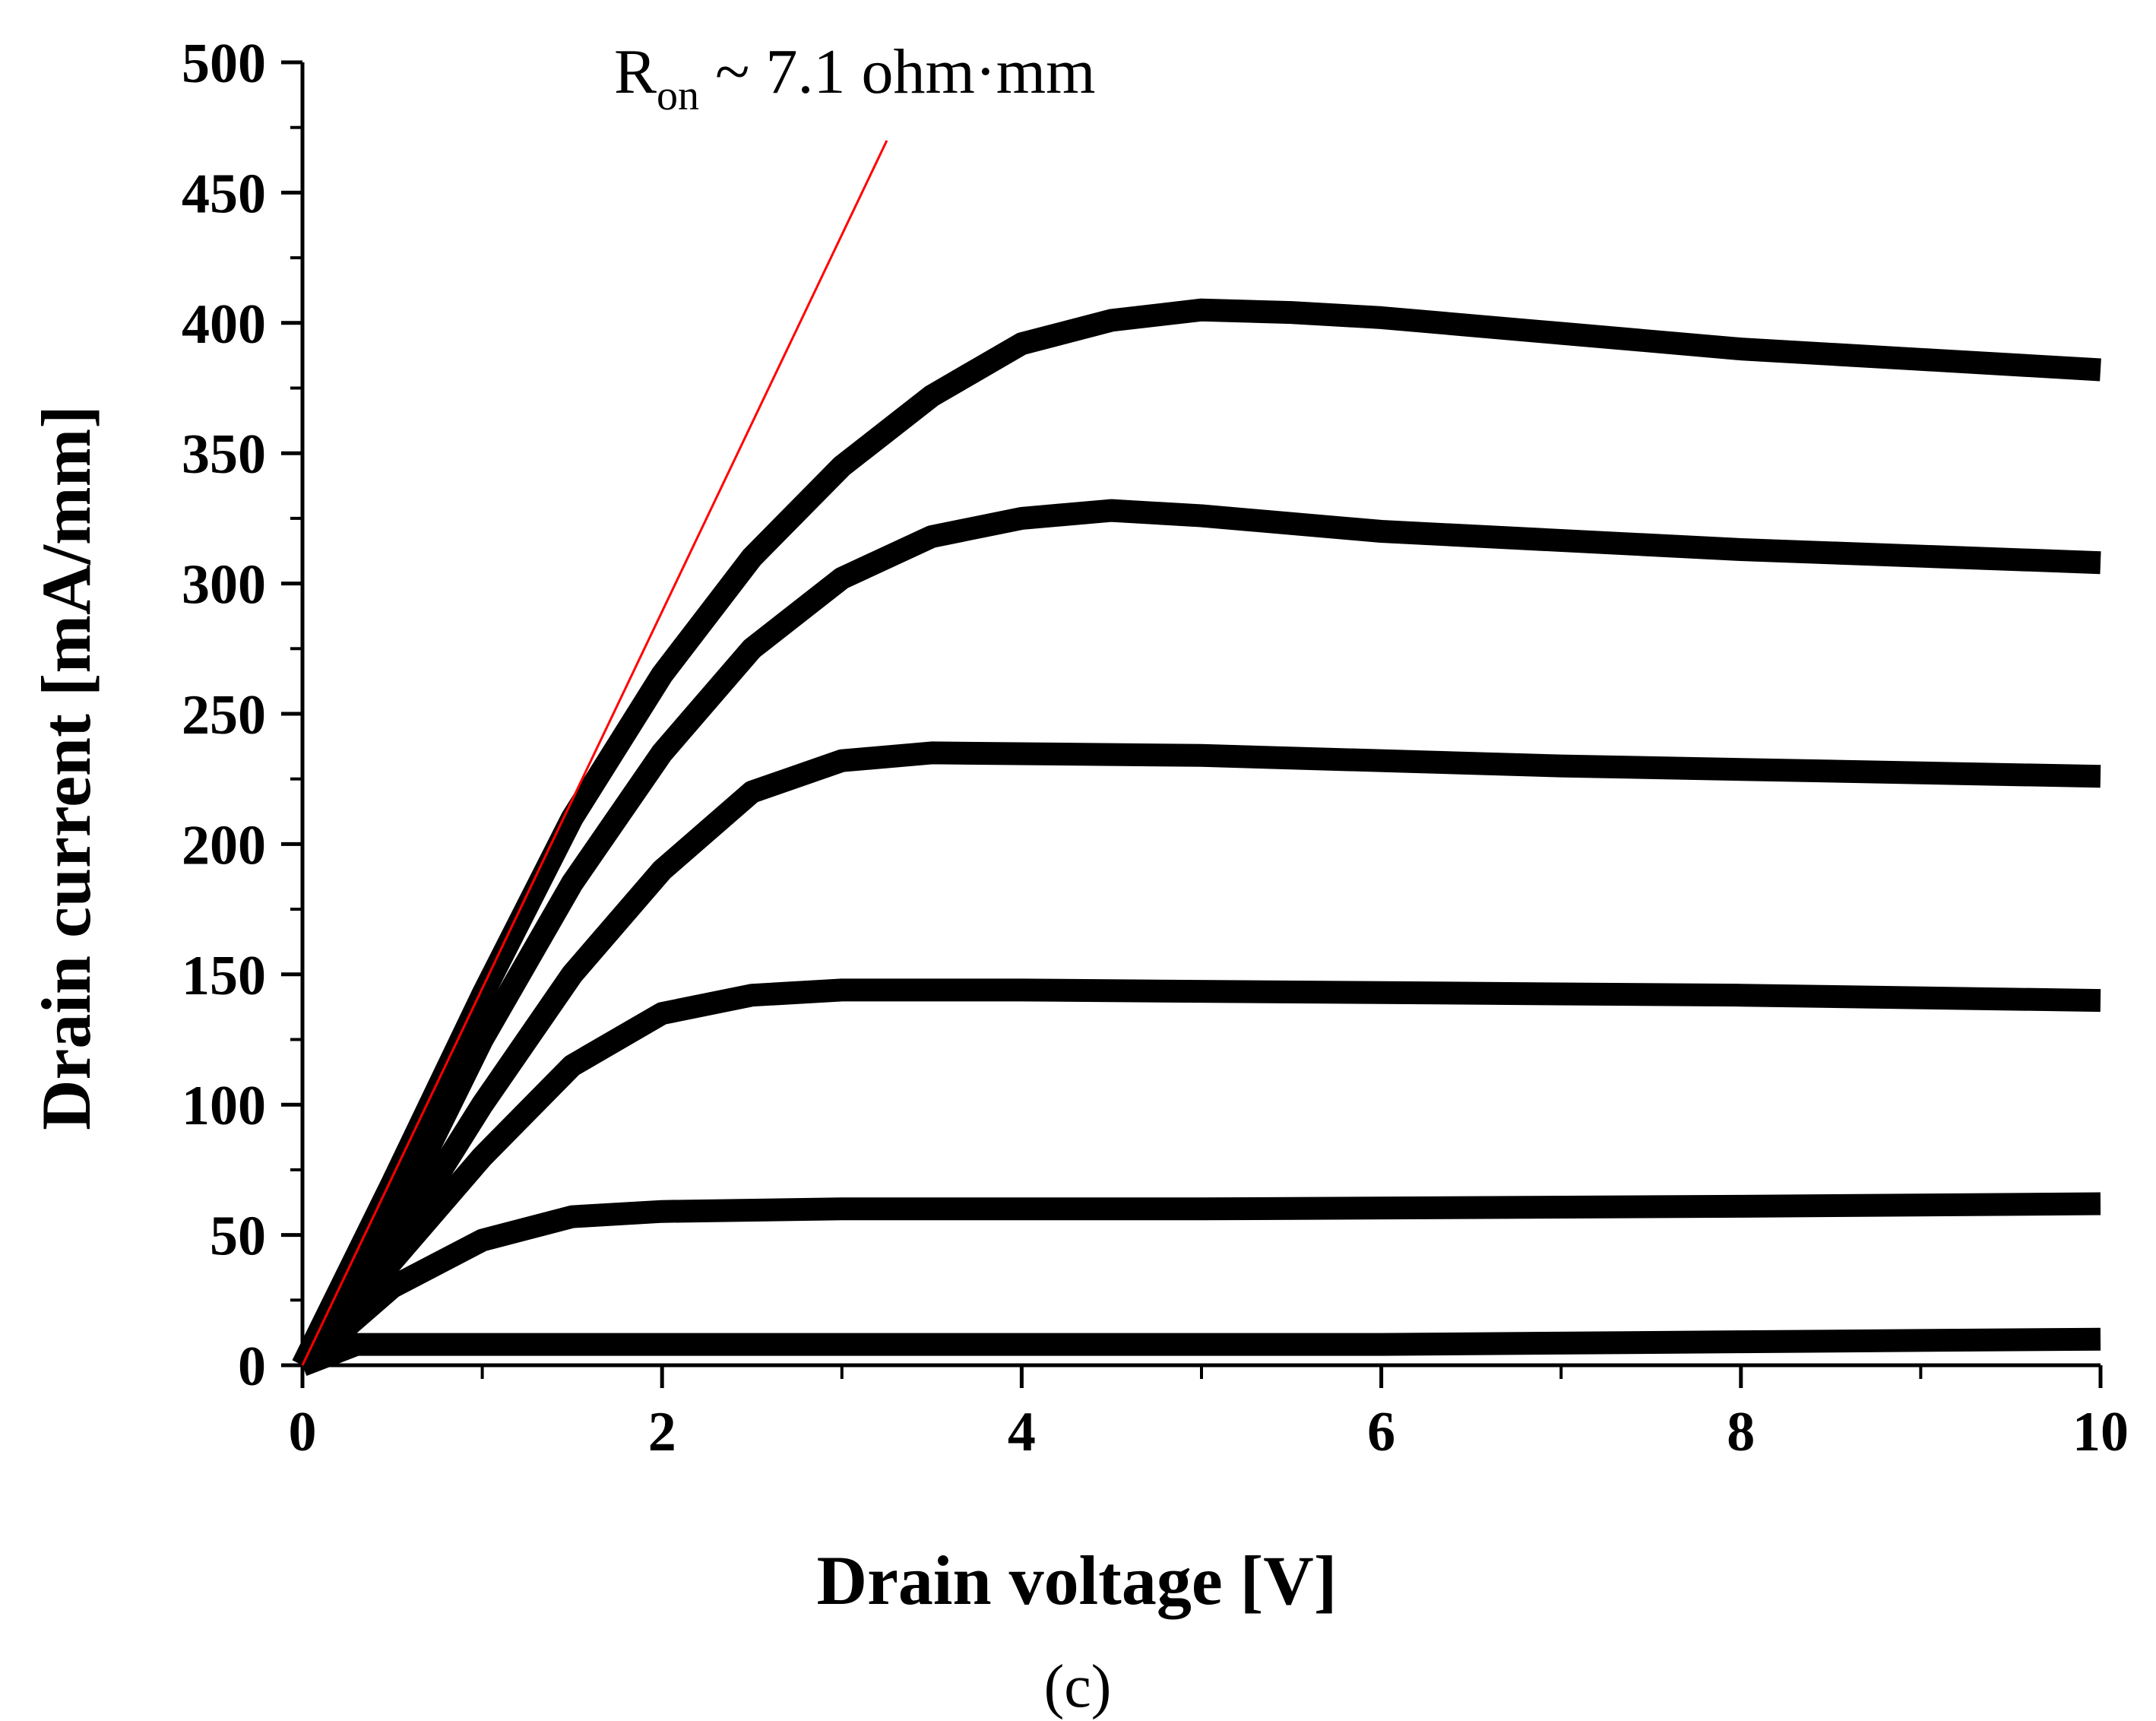  What do you see at coordinates (635, 71) in the screenshot?
I see `ron-annotation-r: R` at bounding box center [635, 71].